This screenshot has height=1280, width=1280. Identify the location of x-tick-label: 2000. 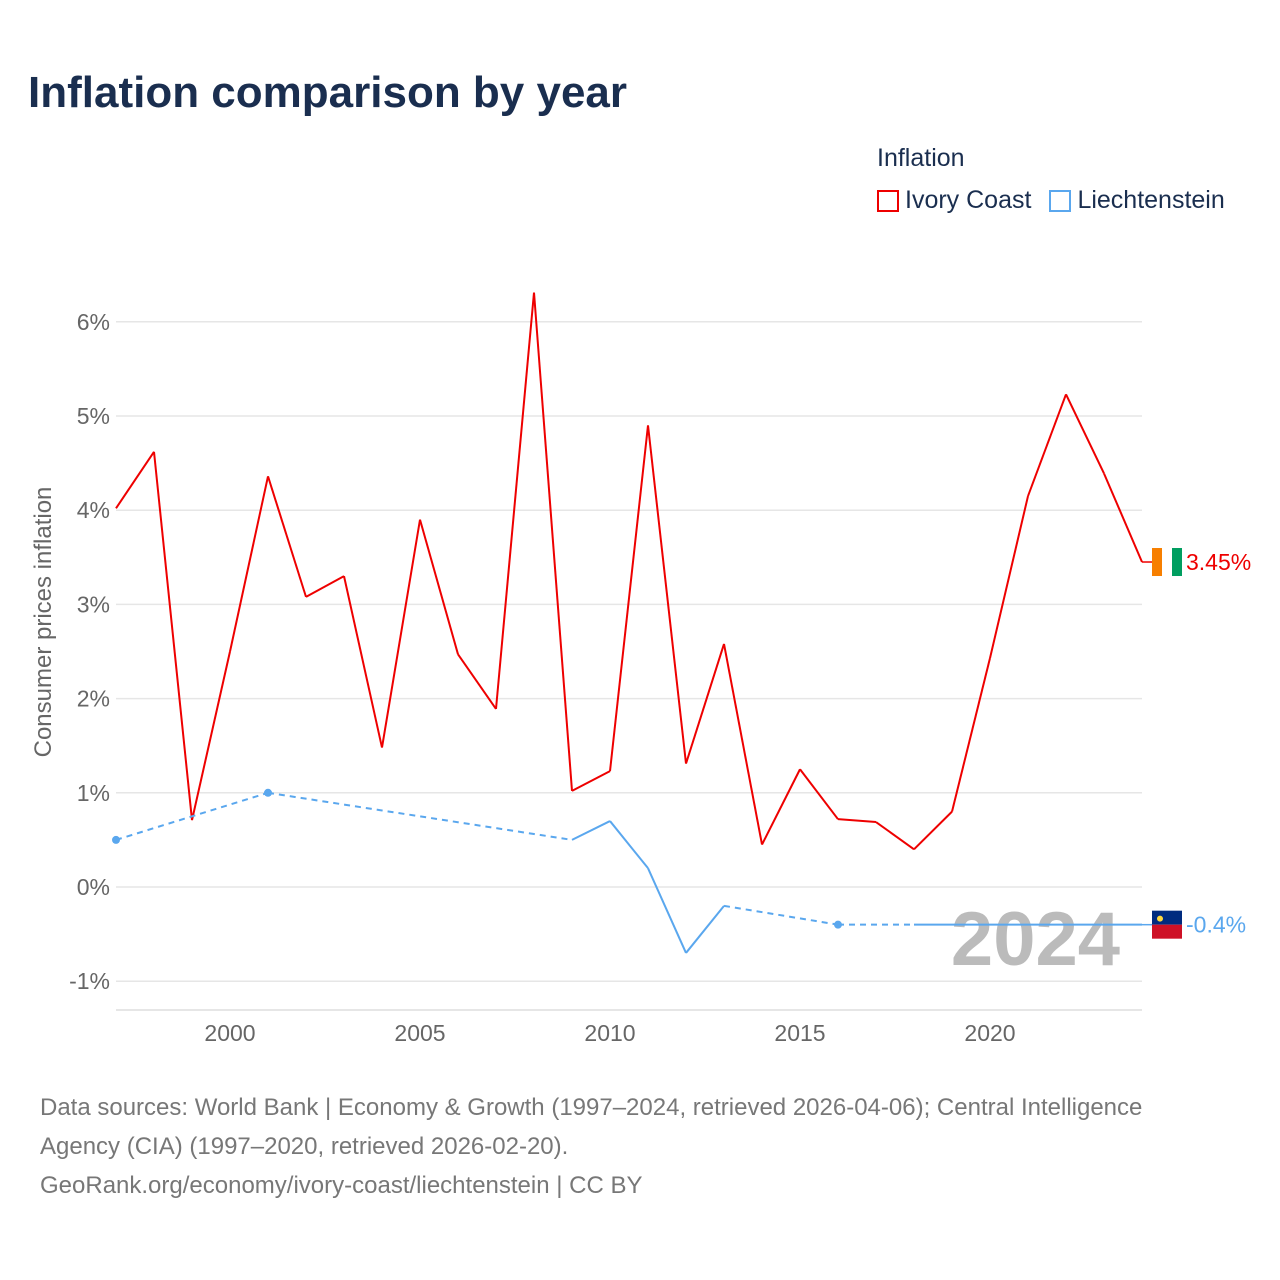
(229, 1033).